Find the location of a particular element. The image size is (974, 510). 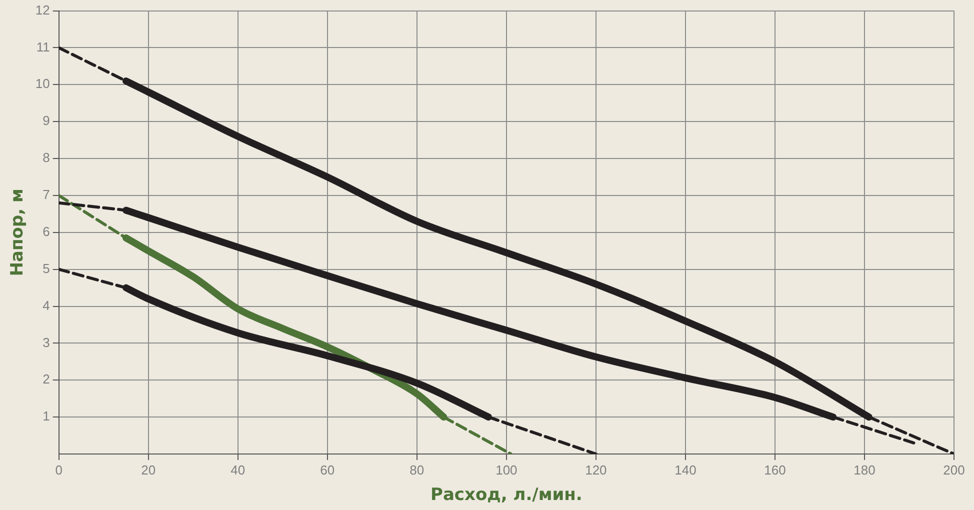

x-tick-label: 0 is located at coordinates (58, 470).